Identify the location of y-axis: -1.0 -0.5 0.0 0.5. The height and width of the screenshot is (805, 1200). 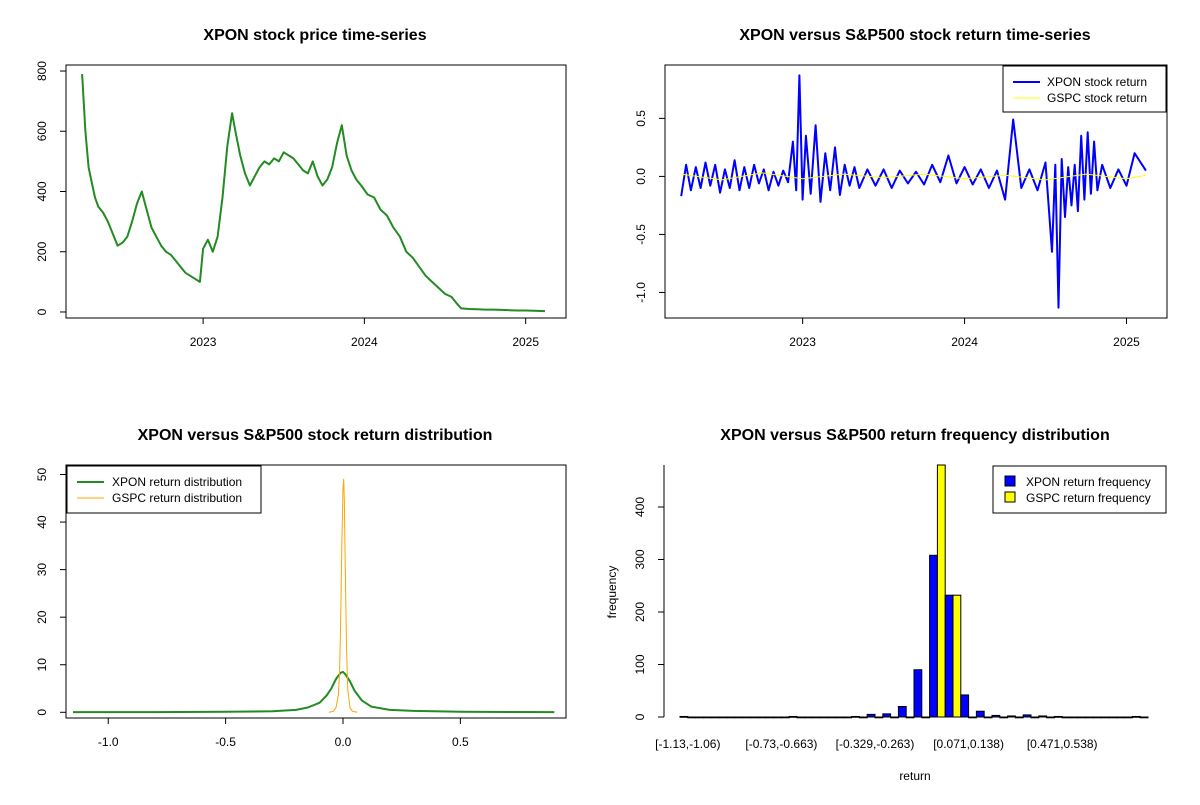
(649, 206).